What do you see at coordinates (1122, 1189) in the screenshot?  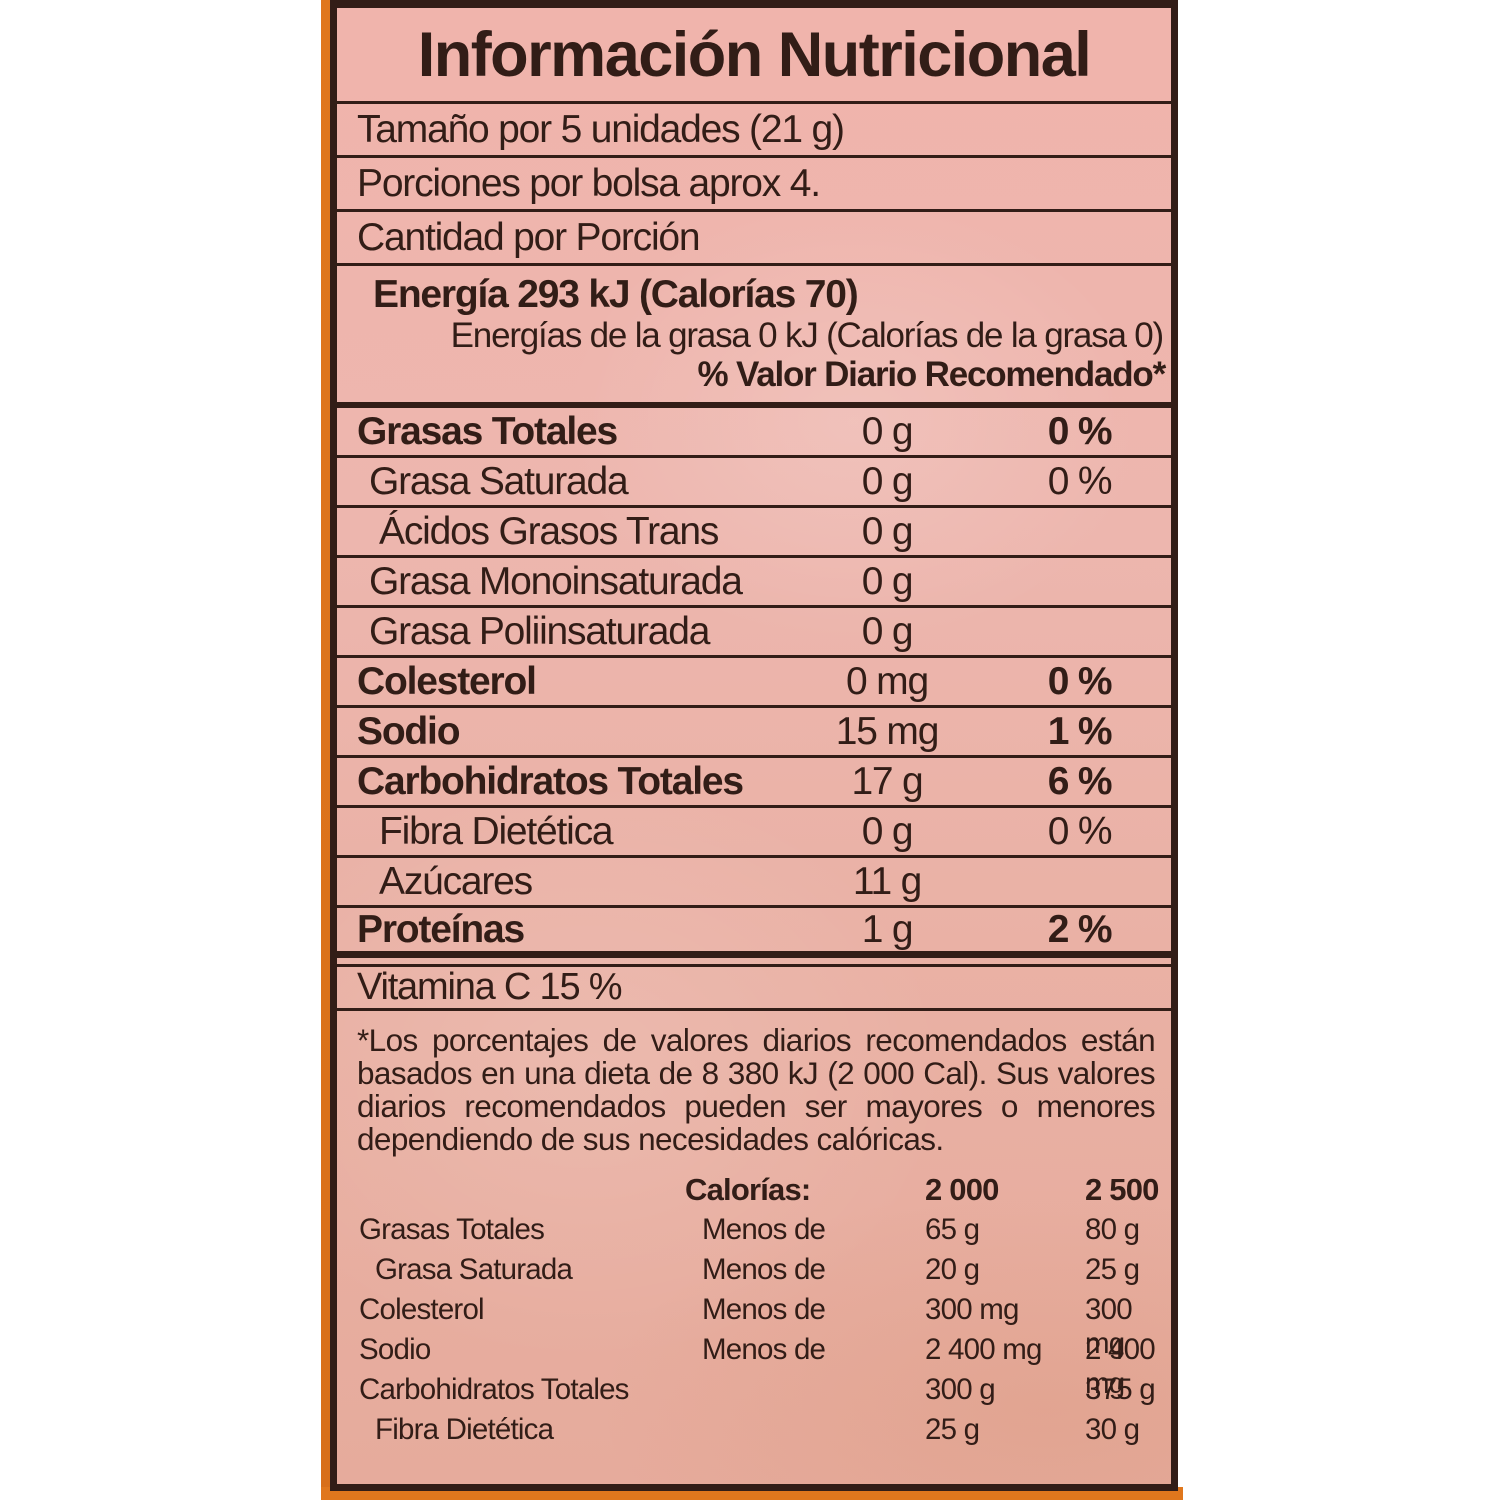 I see `calories-2500-header: 2 500` at bounding box center [1122, 1189].